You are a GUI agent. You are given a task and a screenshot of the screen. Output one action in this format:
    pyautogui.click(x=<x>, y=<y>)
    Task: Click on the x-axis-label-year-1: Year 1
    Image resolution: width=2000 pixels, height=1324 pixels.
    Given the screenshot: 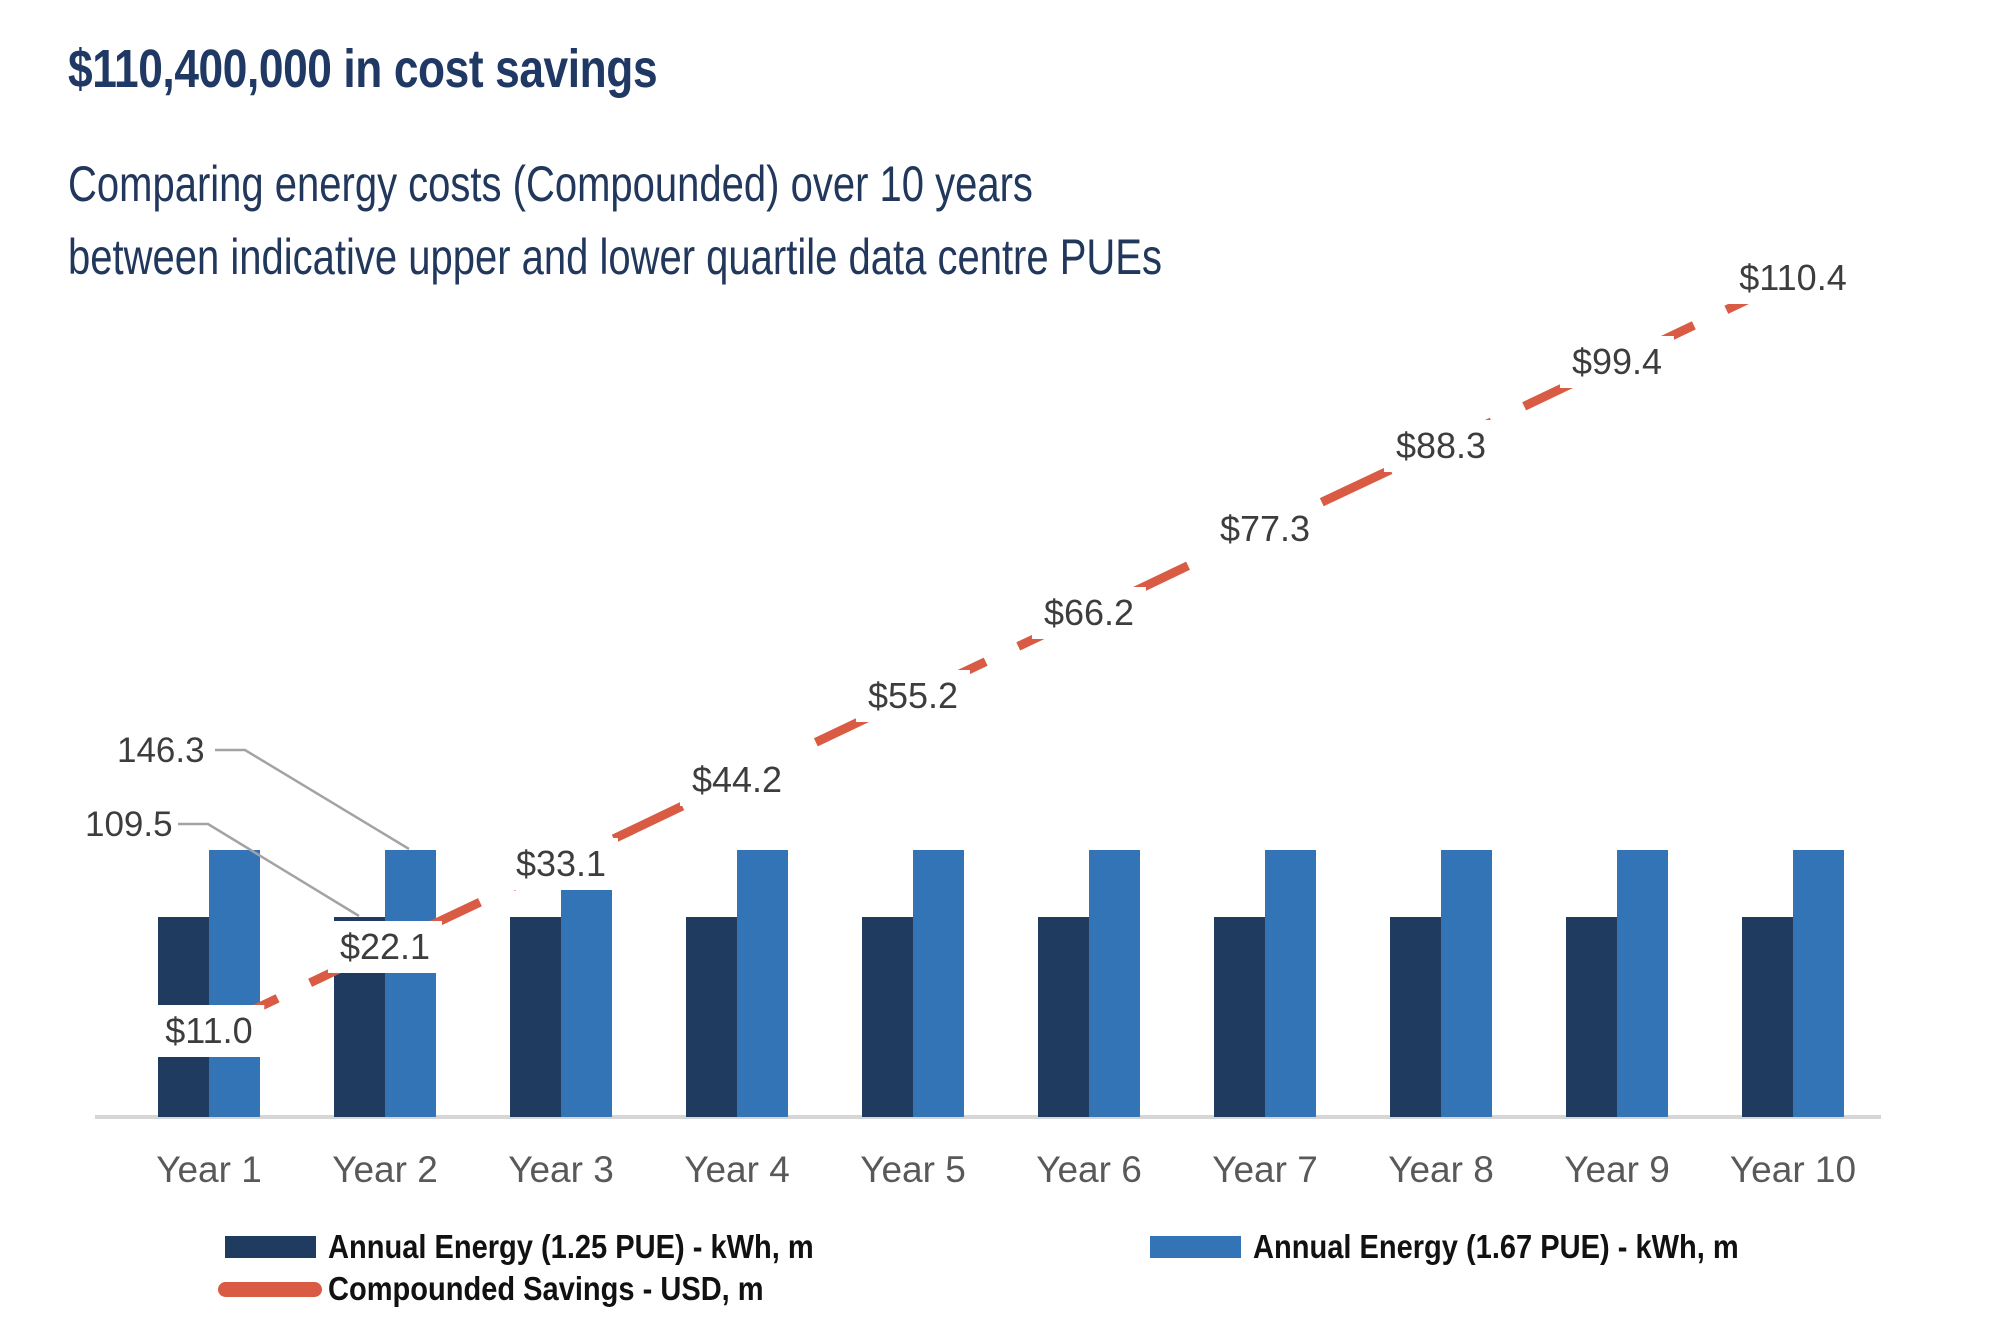 What is the action you would take?
    pyautogui.click(x=209, y=1169)
    